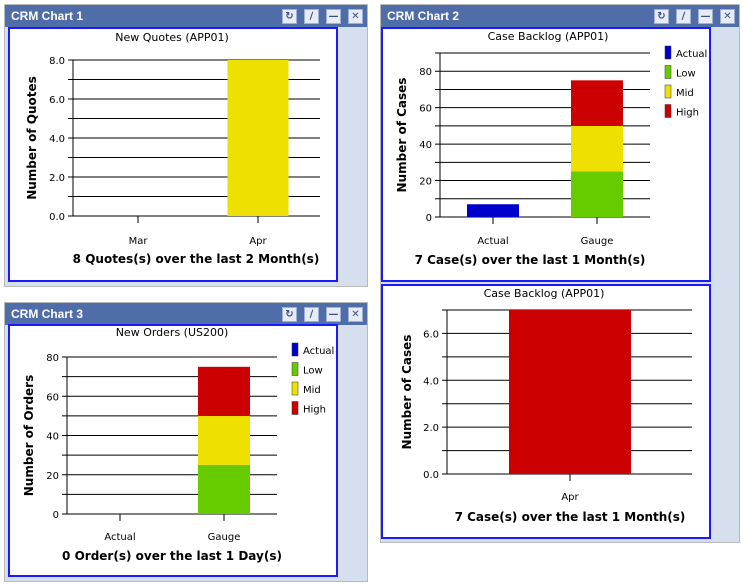 Image resolution: width=743 pixels, height=584 pixels. Describe the element at coordinates (493, 210) in the screenshot. I see `bar-actual-actual` at that location.